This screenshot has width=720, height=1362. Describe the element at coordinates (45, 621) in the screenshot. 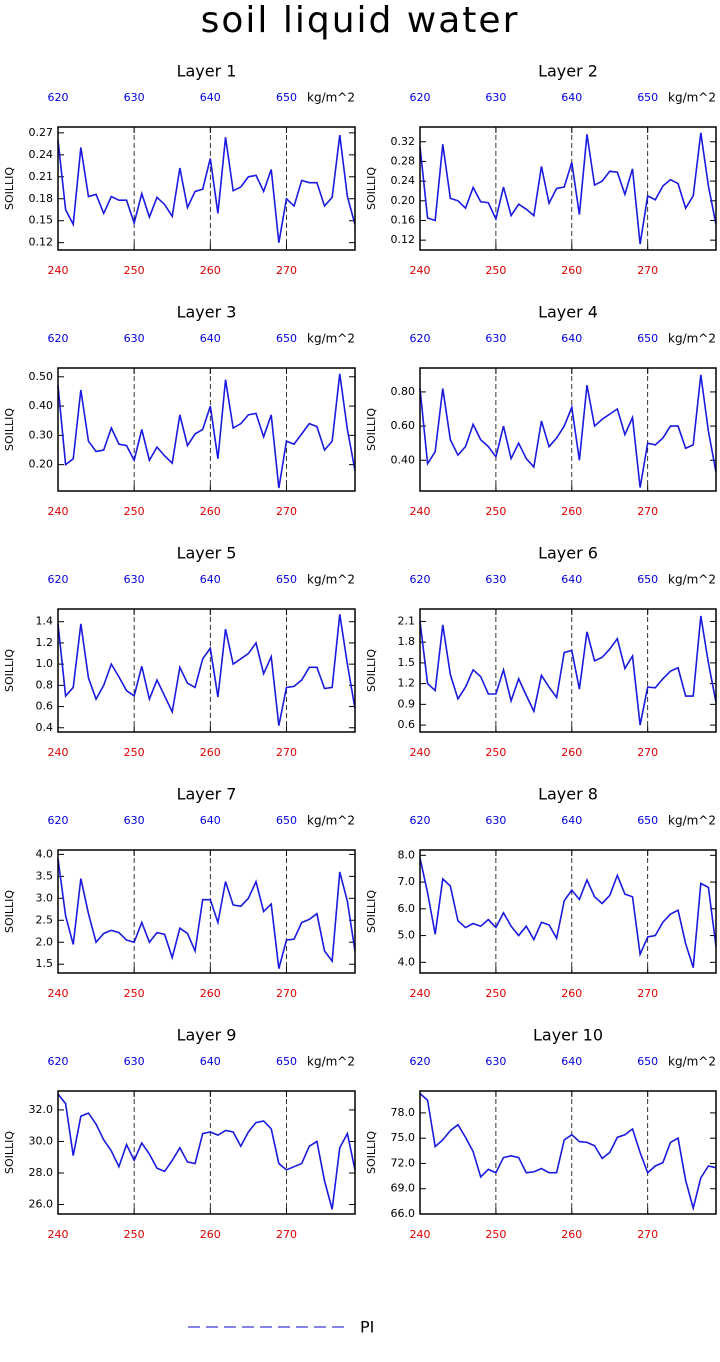

I see `y-tick-label: 1.4` at that location.